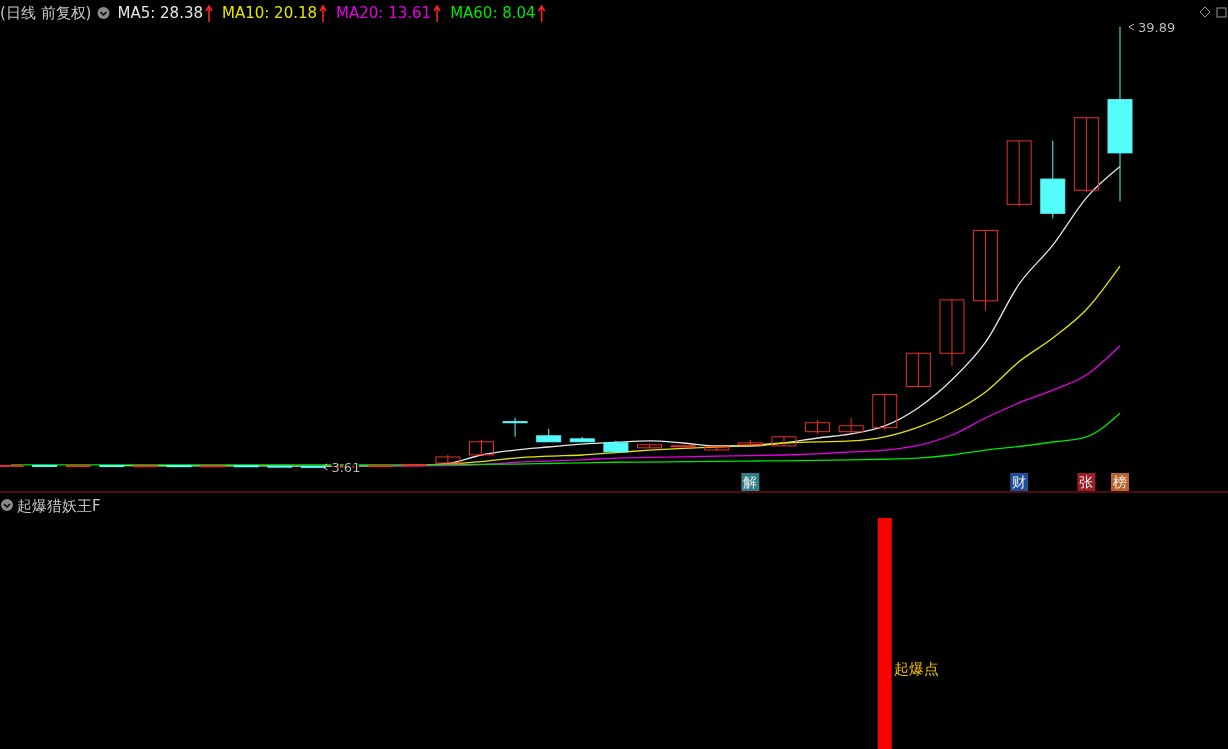  I want to click on text: MA60: 8.04, so click(493, 13).